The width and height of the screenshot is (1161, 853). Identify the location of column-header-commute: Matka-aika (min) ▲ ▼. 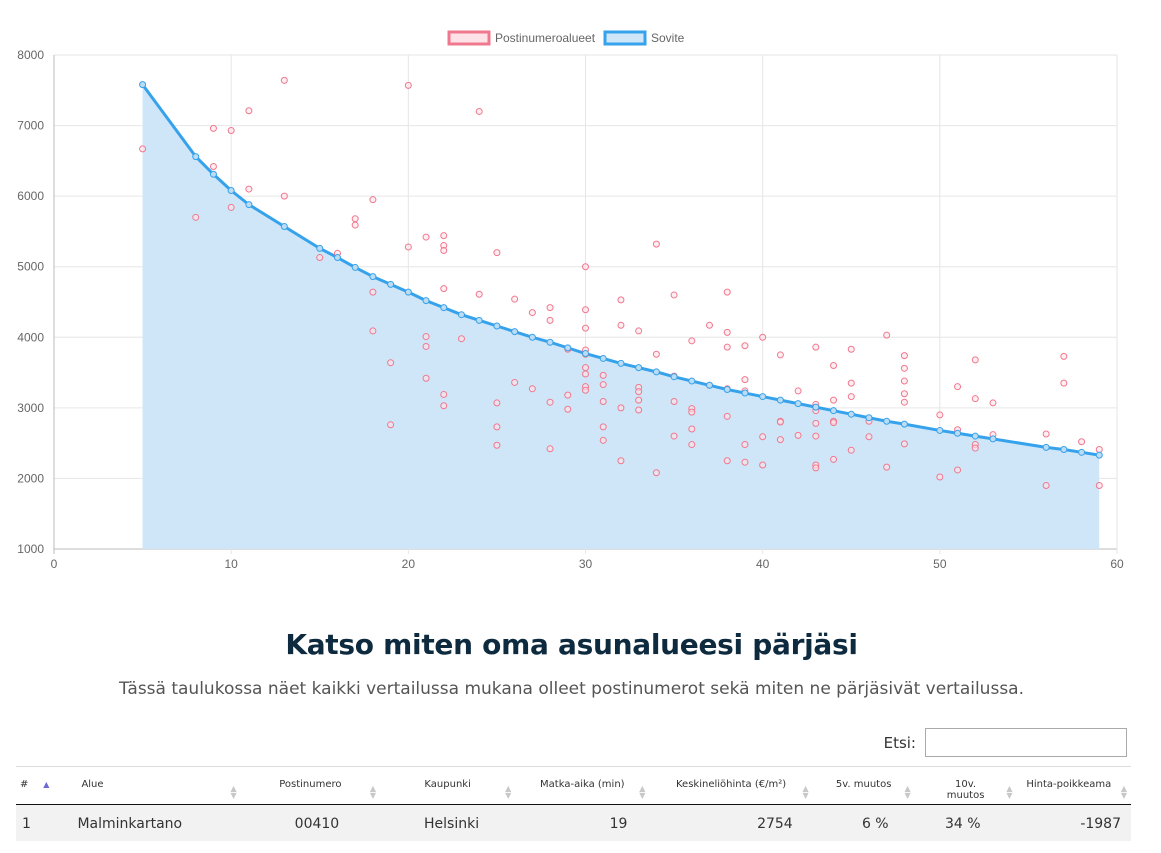
(582, 785).